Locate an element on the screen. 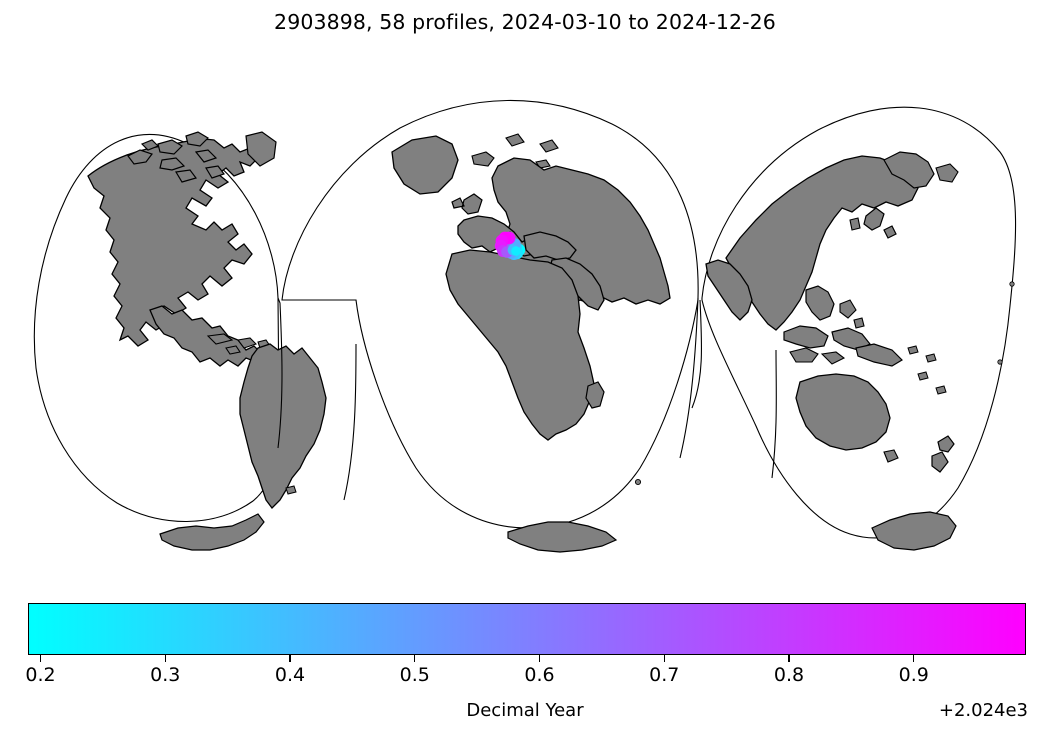 Image resolution: width=1050 pixels, height=750 pixels. colorbar-label: Decimal Year is located at coordinates (525, 710).